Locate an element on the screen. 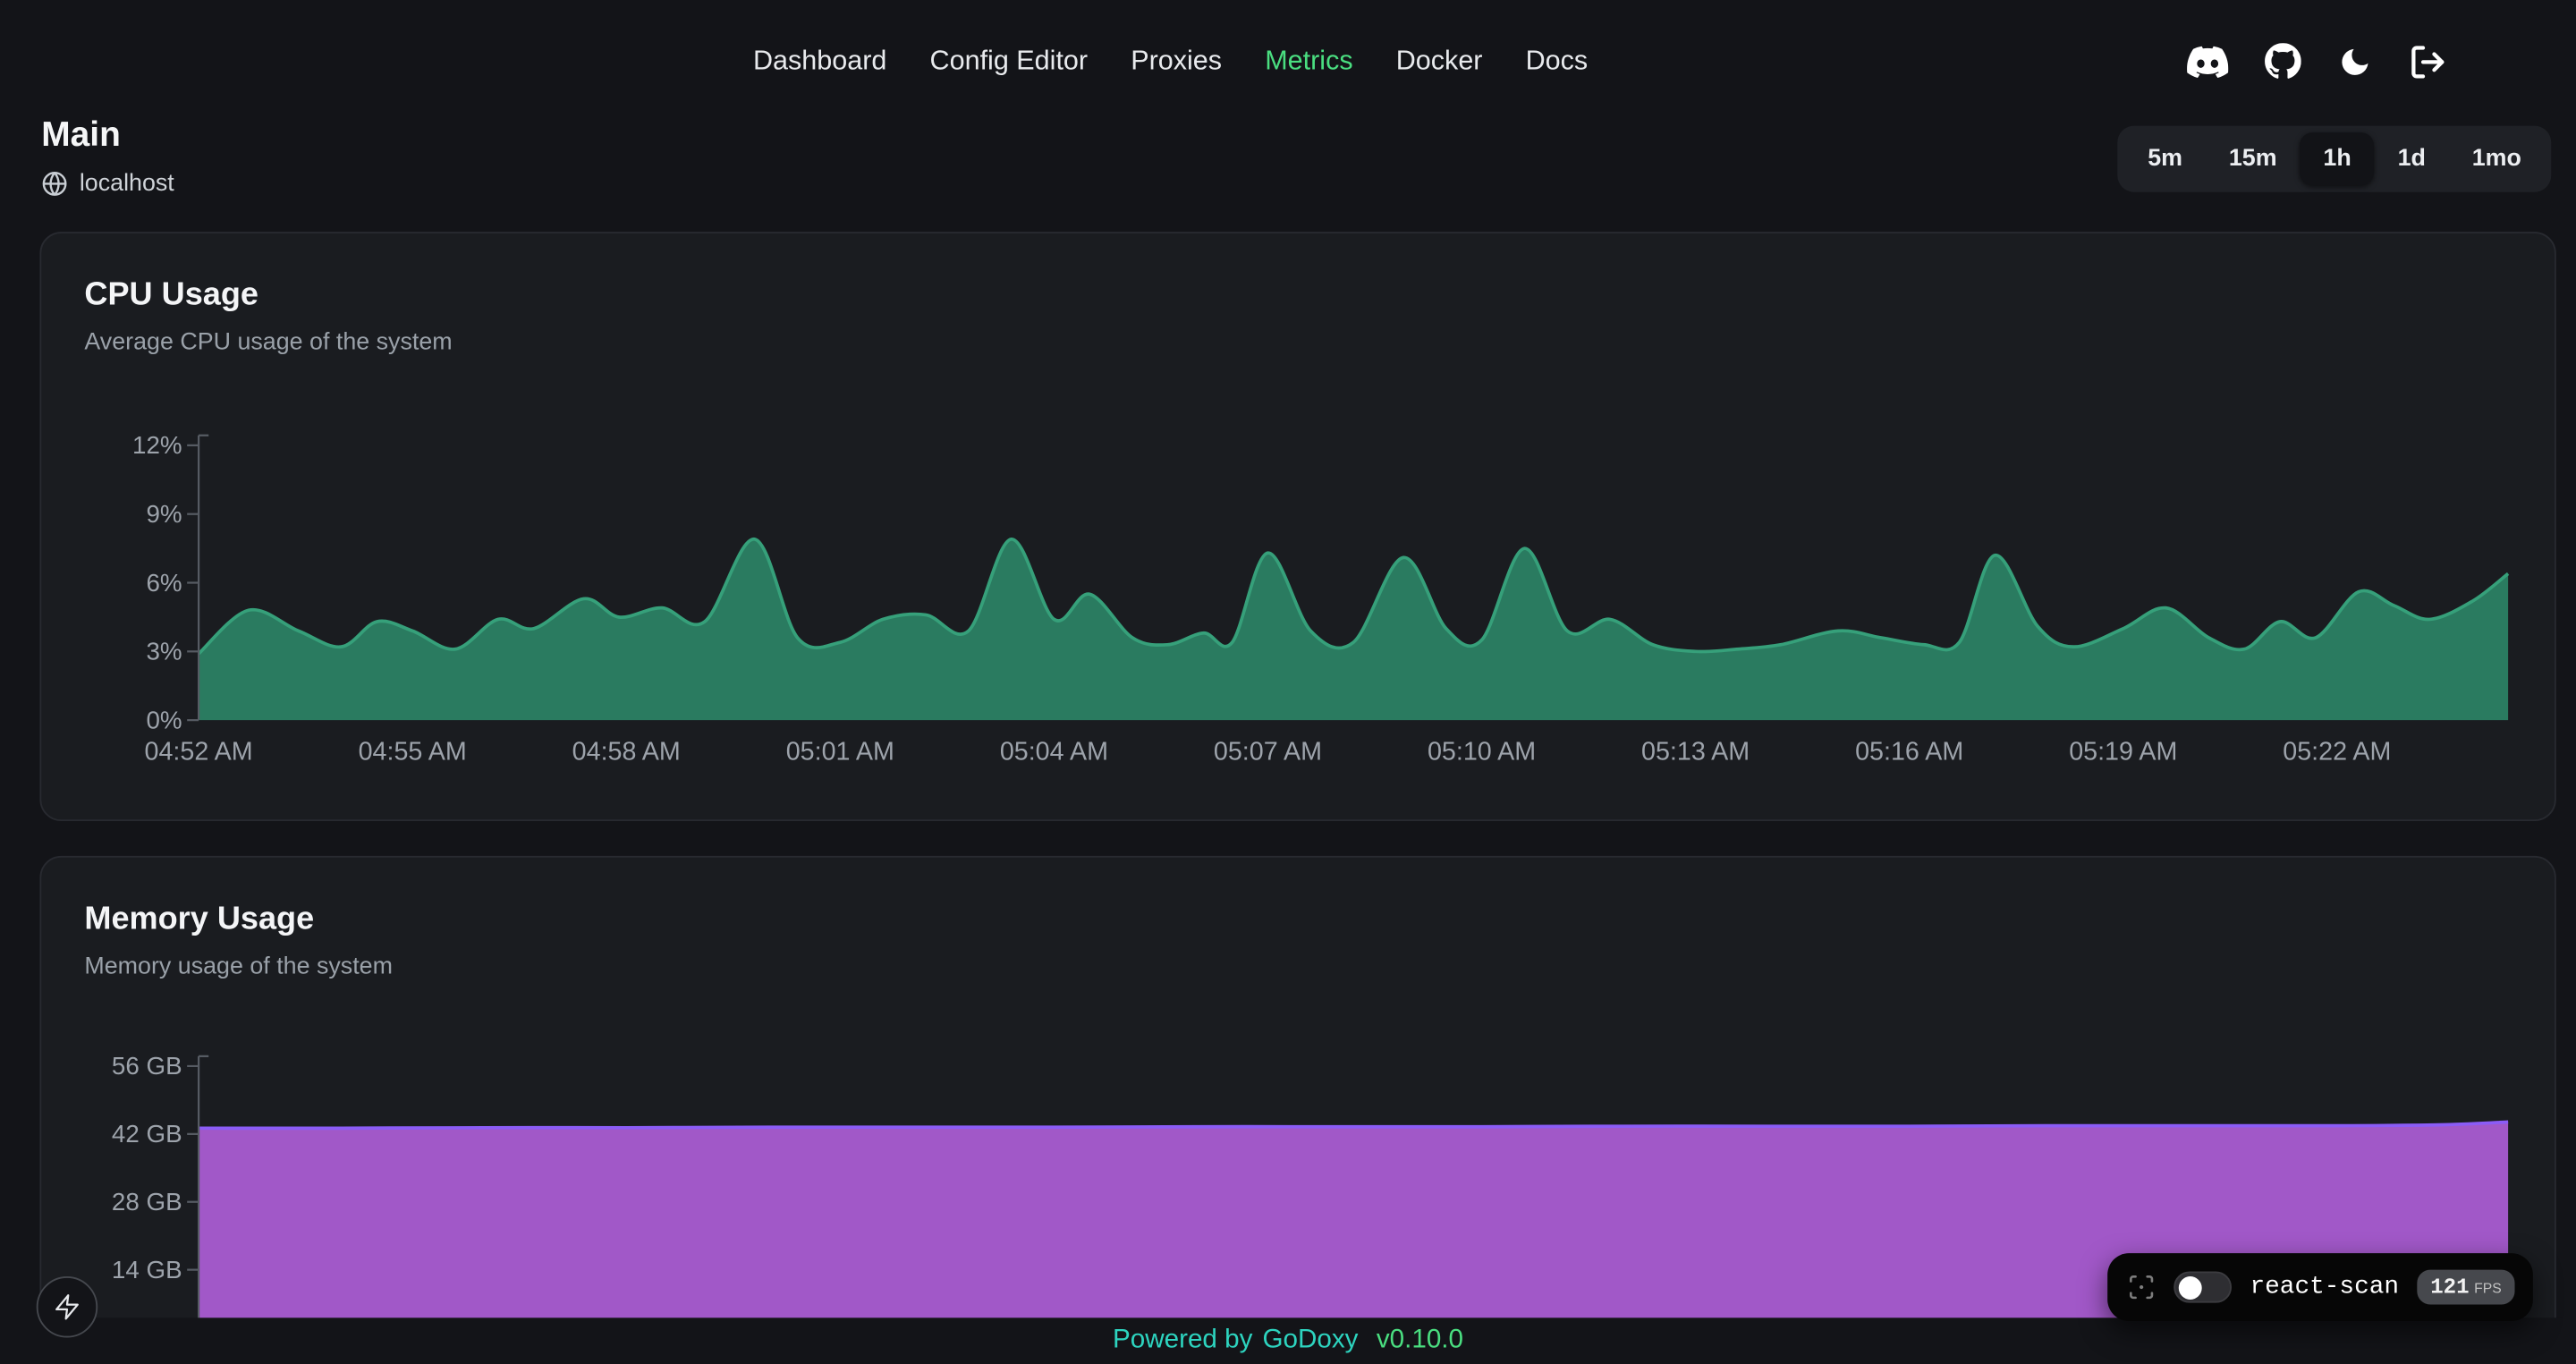  cpu-card-subtitle: Average CPU usage of the system is located at coordinates (268, 342).